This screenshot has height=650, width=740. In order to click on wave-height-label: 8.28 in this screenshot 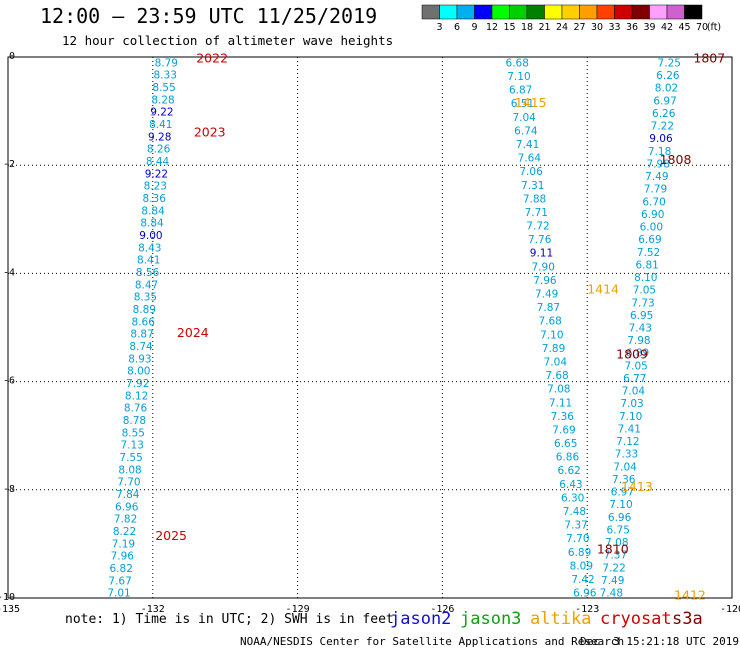, I will do `click(162, 100)`.